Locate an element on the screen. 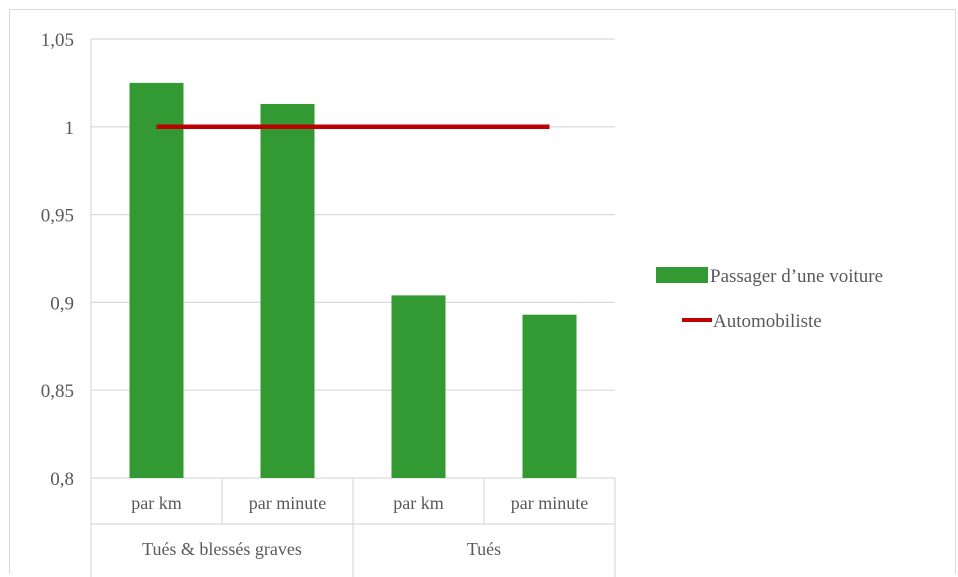  y-tick-label: 0,85 is located at coordinates (57, 391).